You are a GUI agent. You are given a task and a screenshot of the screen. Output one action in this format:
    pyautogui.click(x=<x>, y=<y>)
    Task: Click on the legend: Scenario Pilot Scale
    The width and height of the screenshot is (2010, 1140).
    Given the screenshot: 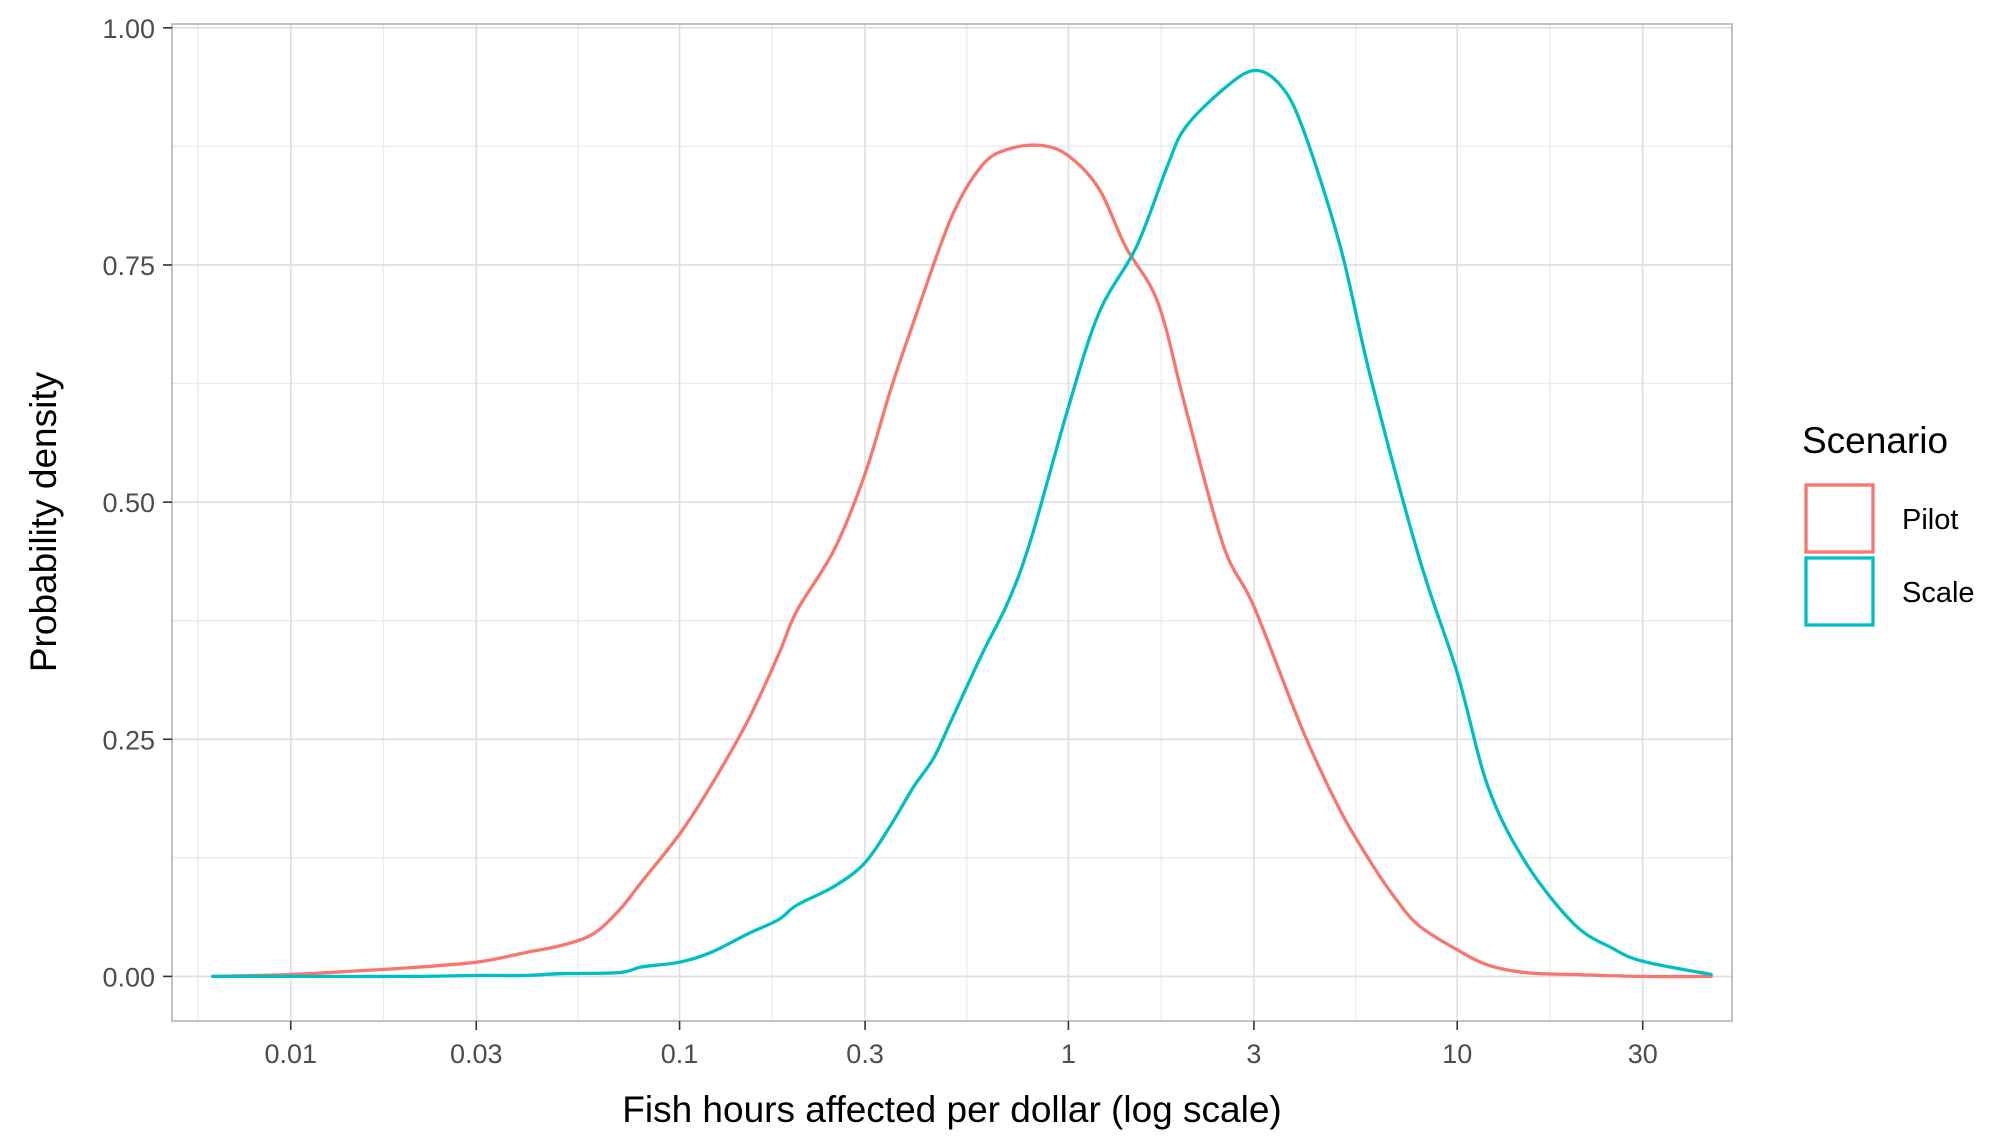 What is the action you would take?
    pyautogui.click(x=1888, y=523)
    